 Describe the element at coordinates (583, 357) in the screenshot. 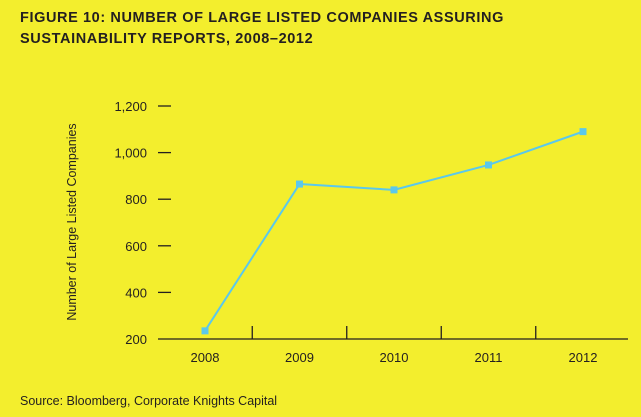

I see `x-tick-label: 2012` at that location.